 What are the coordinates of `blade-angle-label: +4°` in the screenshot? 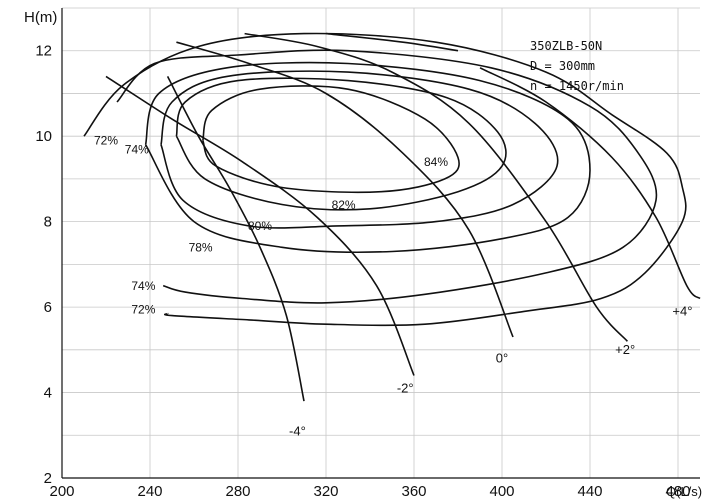 It's located at (682, 311).